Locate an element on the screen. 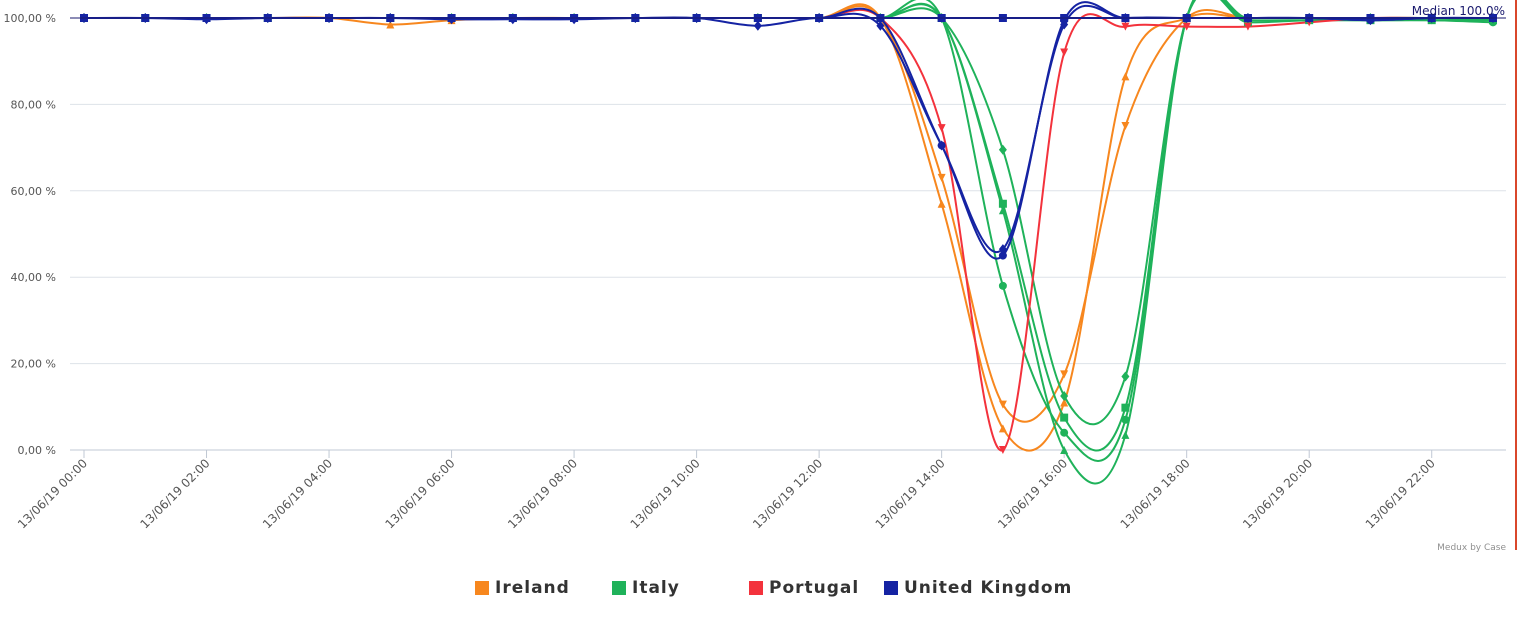 Image resolution: width=1518 pixels, height=625 pixels. legend-label: Ireland is located at coordinates (532, 588).